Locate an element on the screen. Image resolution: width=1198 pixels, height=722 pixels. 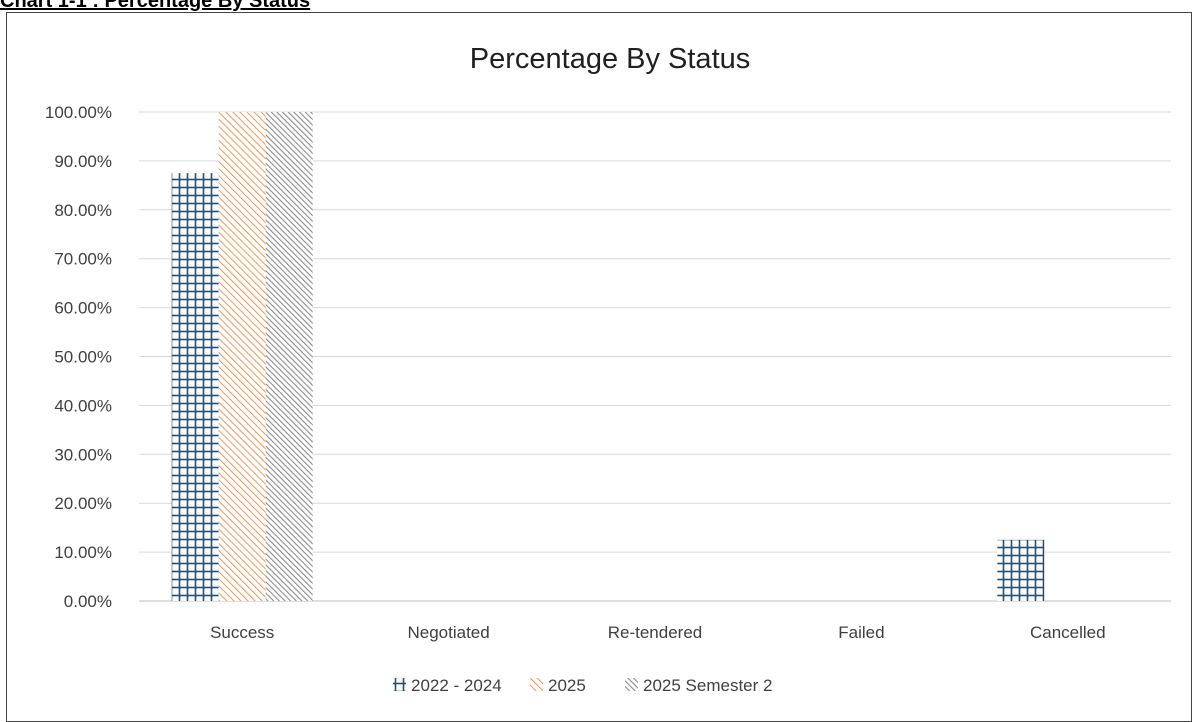
chart-title: Percentage By Status is located at coordinates (610, 59).